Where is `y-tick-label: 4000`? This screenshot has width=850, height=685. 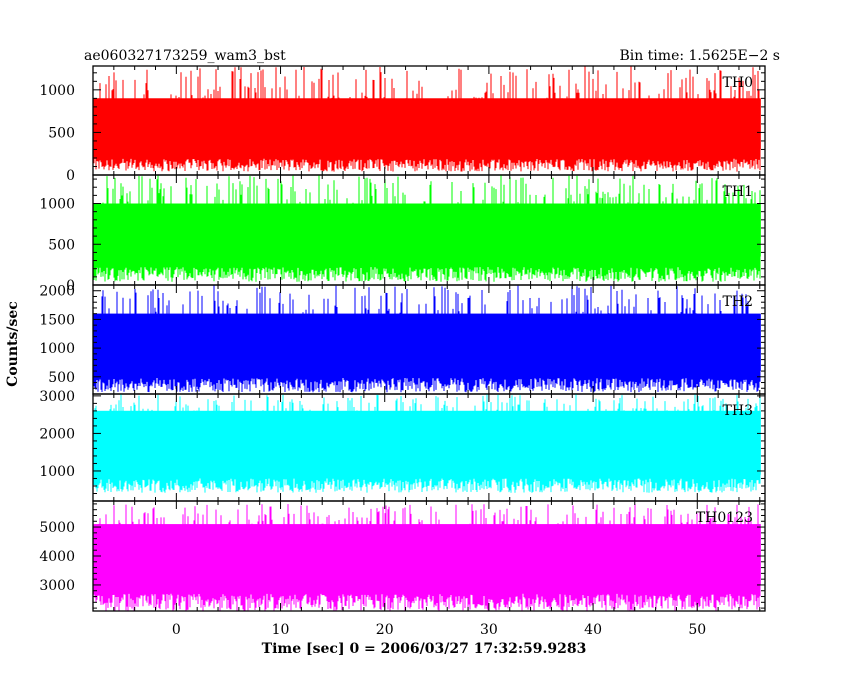
y-tick-label: 4000 is located at coordinates (57, 557).